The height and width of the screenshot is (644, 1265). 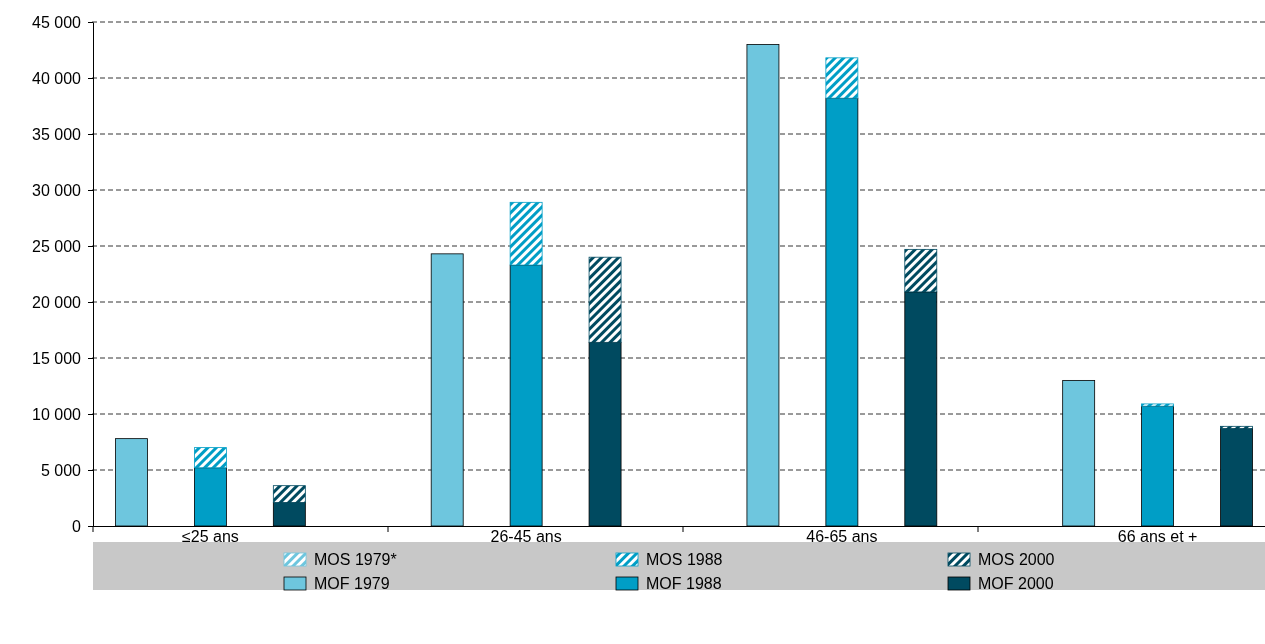 I want to click on x-tick-label: ≤25 ans, so click(x=210, y=537).